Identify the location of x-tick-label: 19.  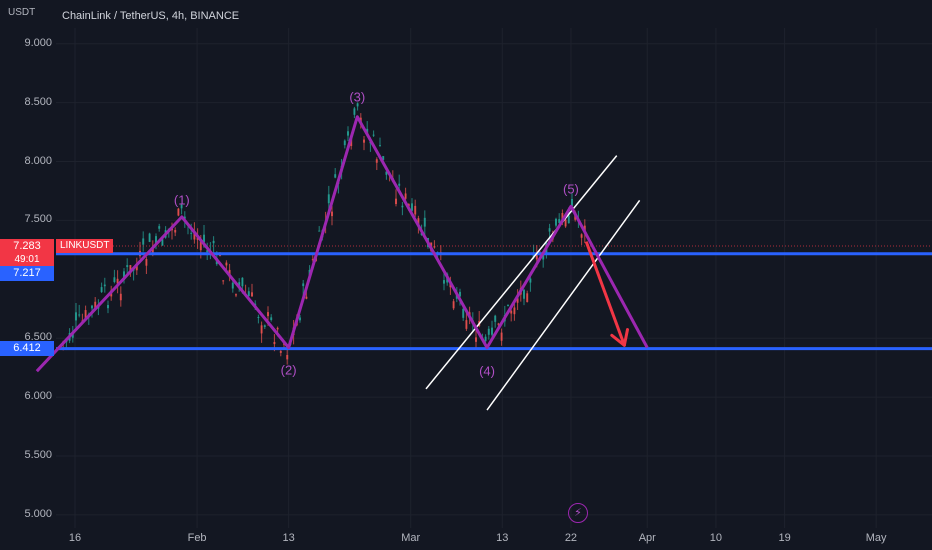
(784, 538).